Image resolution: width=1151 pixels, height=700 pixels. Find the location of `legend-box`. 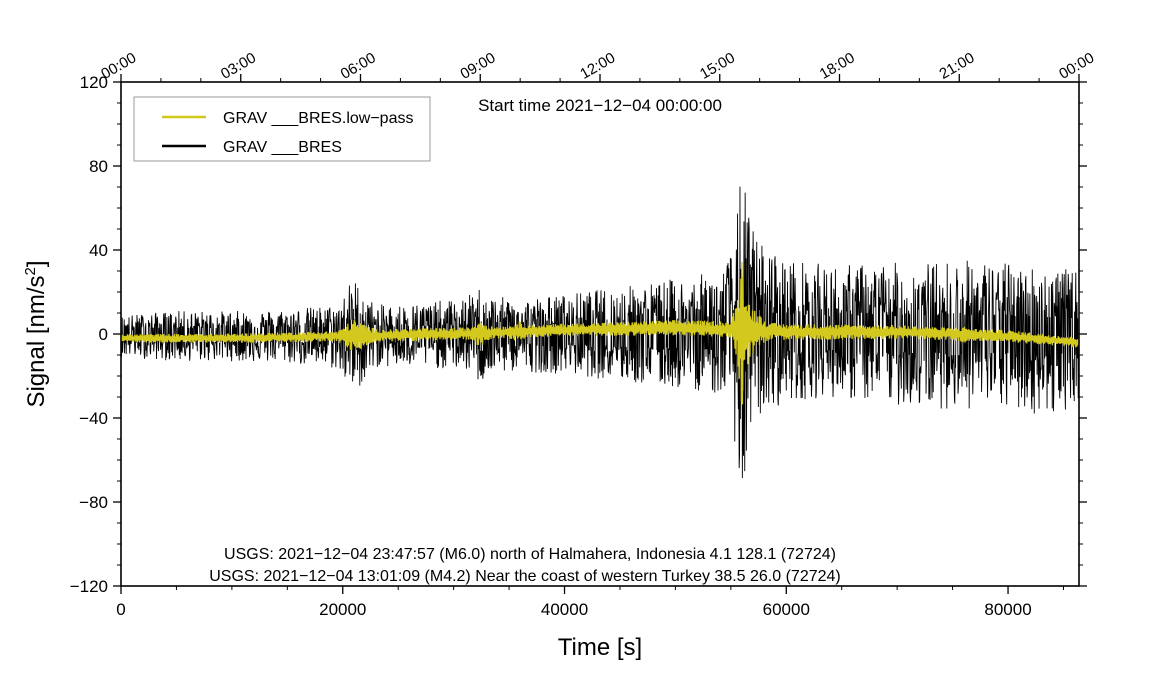

legend-box is located at coordinates (282, 129).